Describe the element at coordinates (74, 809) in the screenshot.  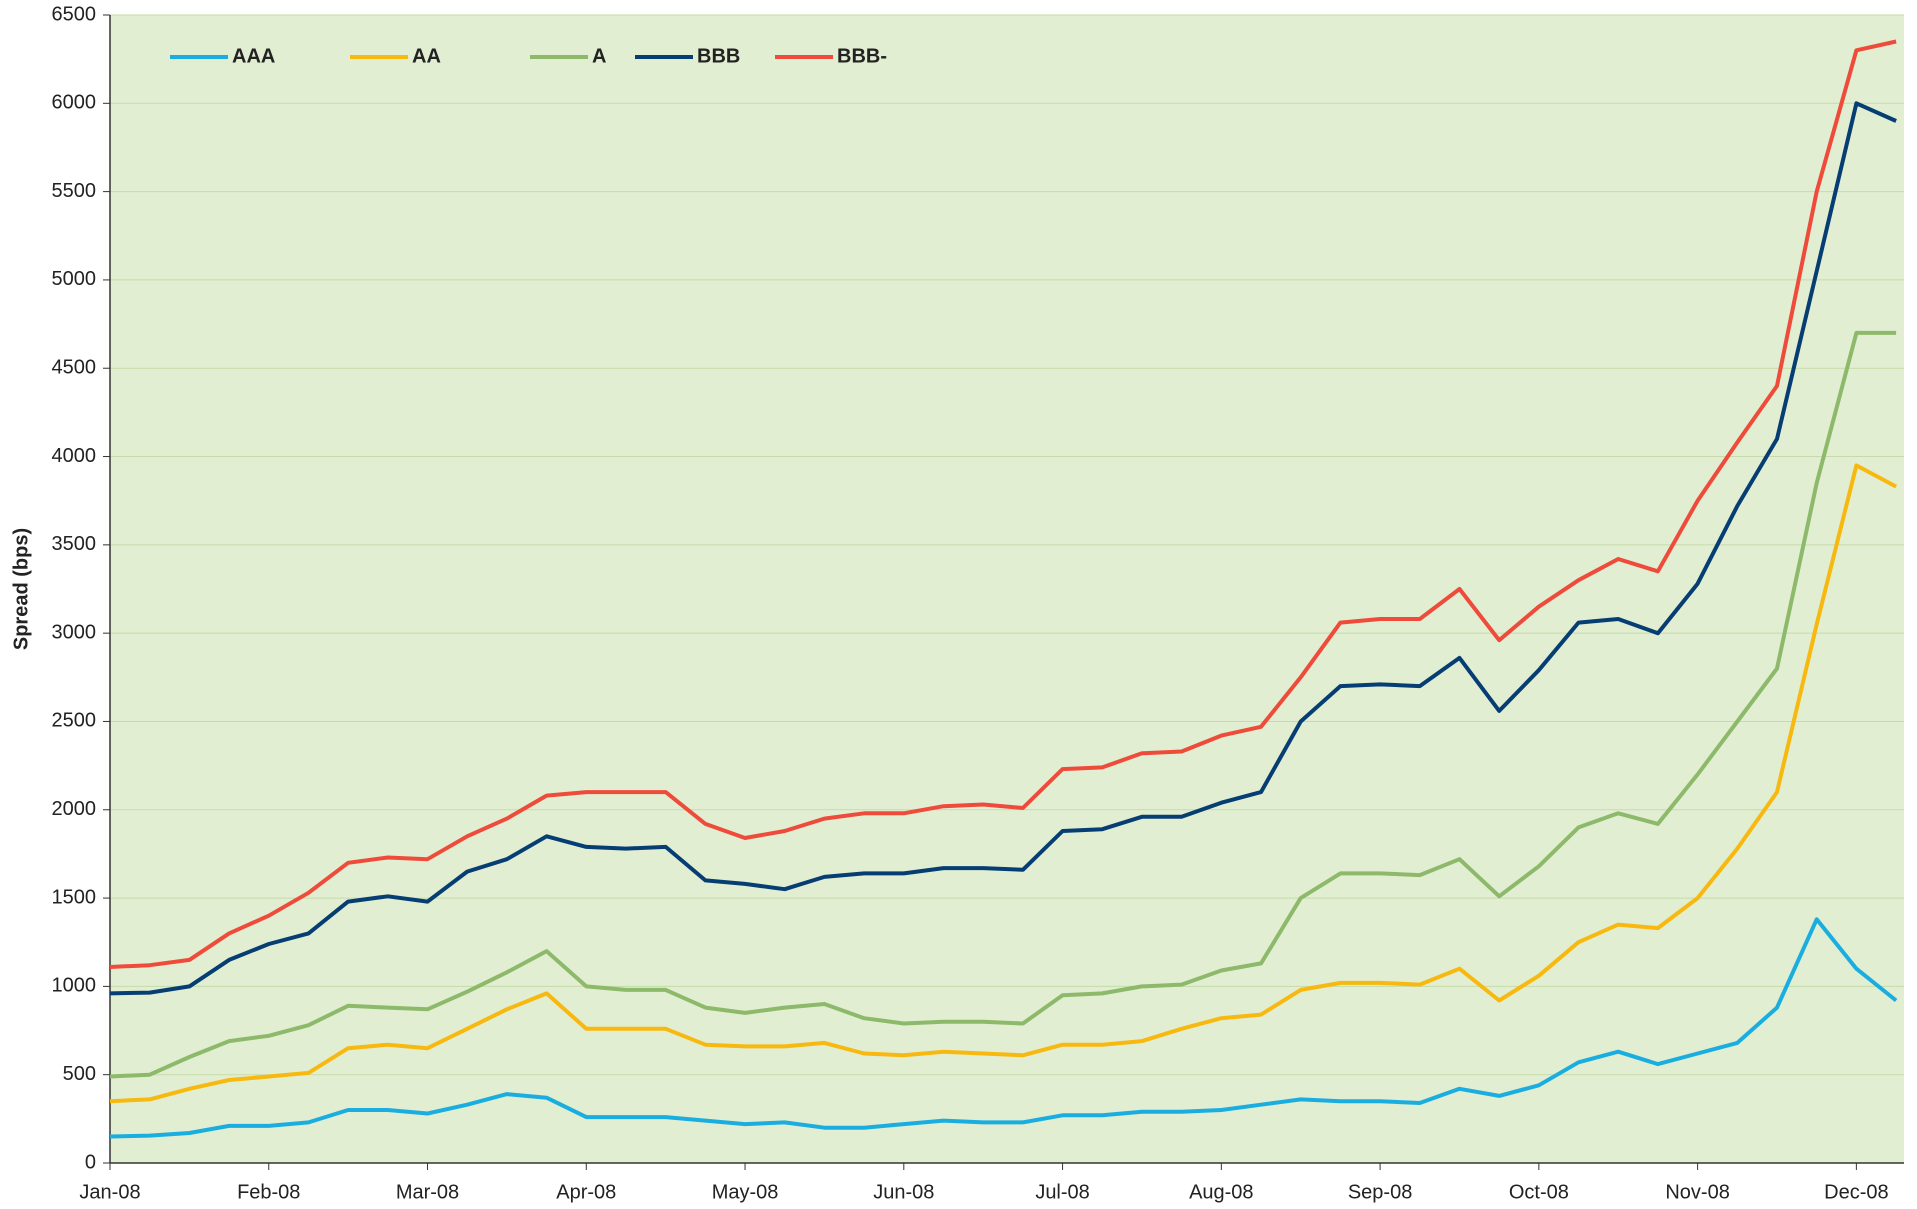
I see `y-tick-label: 2000` at that location.